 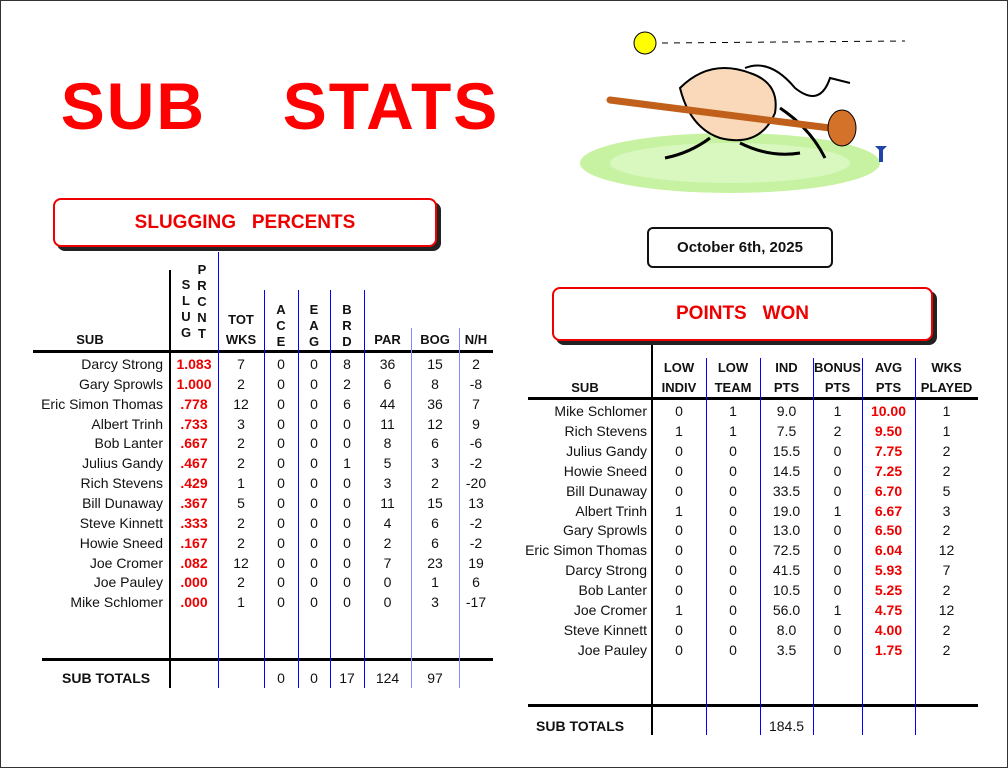 I want to click on stat-cell: -20, so click(x=476, y=483).